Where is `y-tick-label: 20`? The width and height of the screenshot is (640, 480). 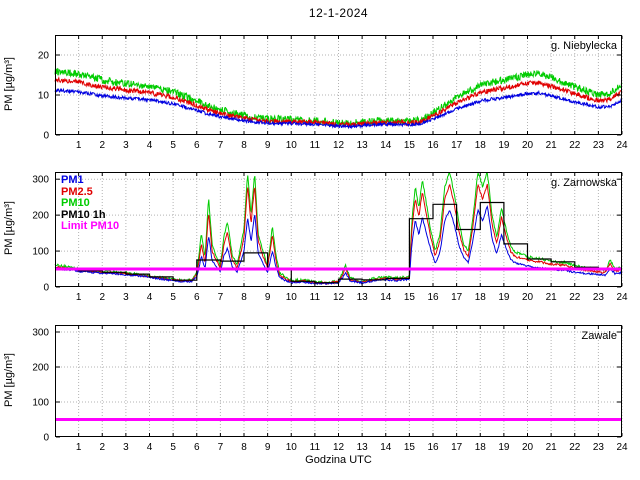 y-tick-label: 20 is located at coordinates (44, 56).